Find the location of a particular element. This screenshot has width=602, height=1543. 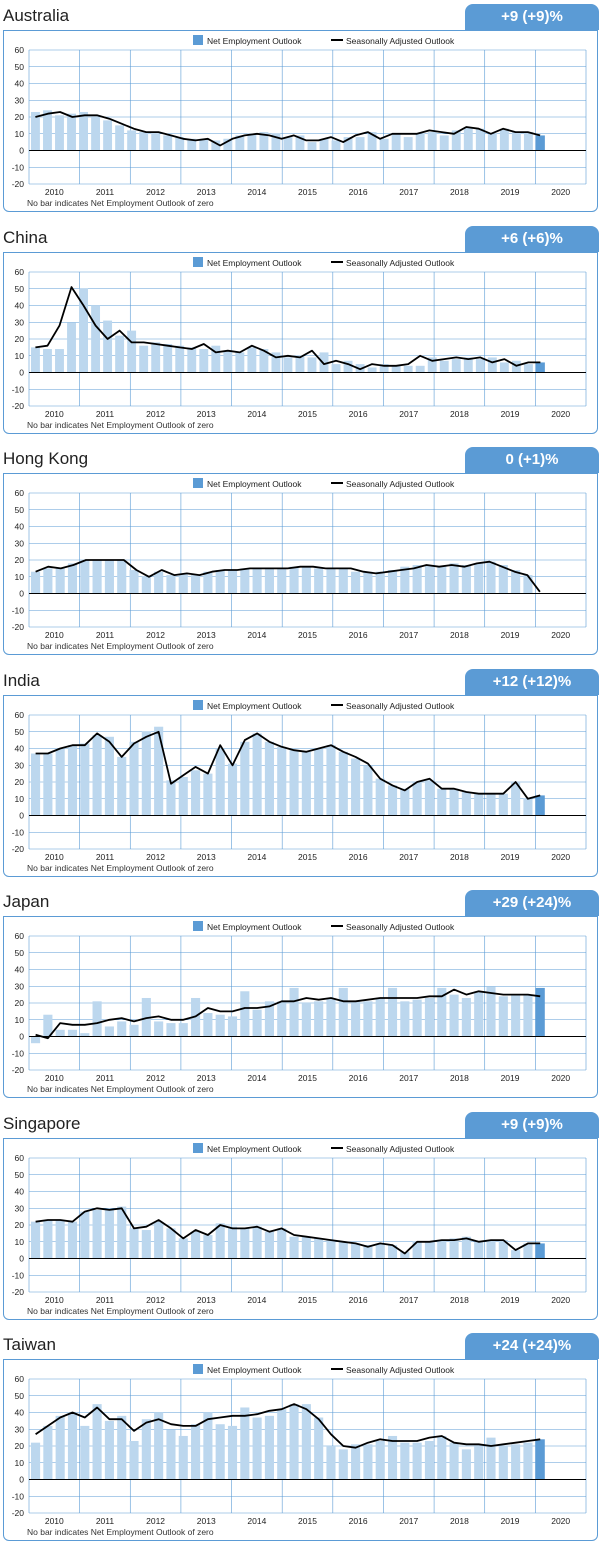

y-tick-label: -20 is located at coordinates (18, 627).